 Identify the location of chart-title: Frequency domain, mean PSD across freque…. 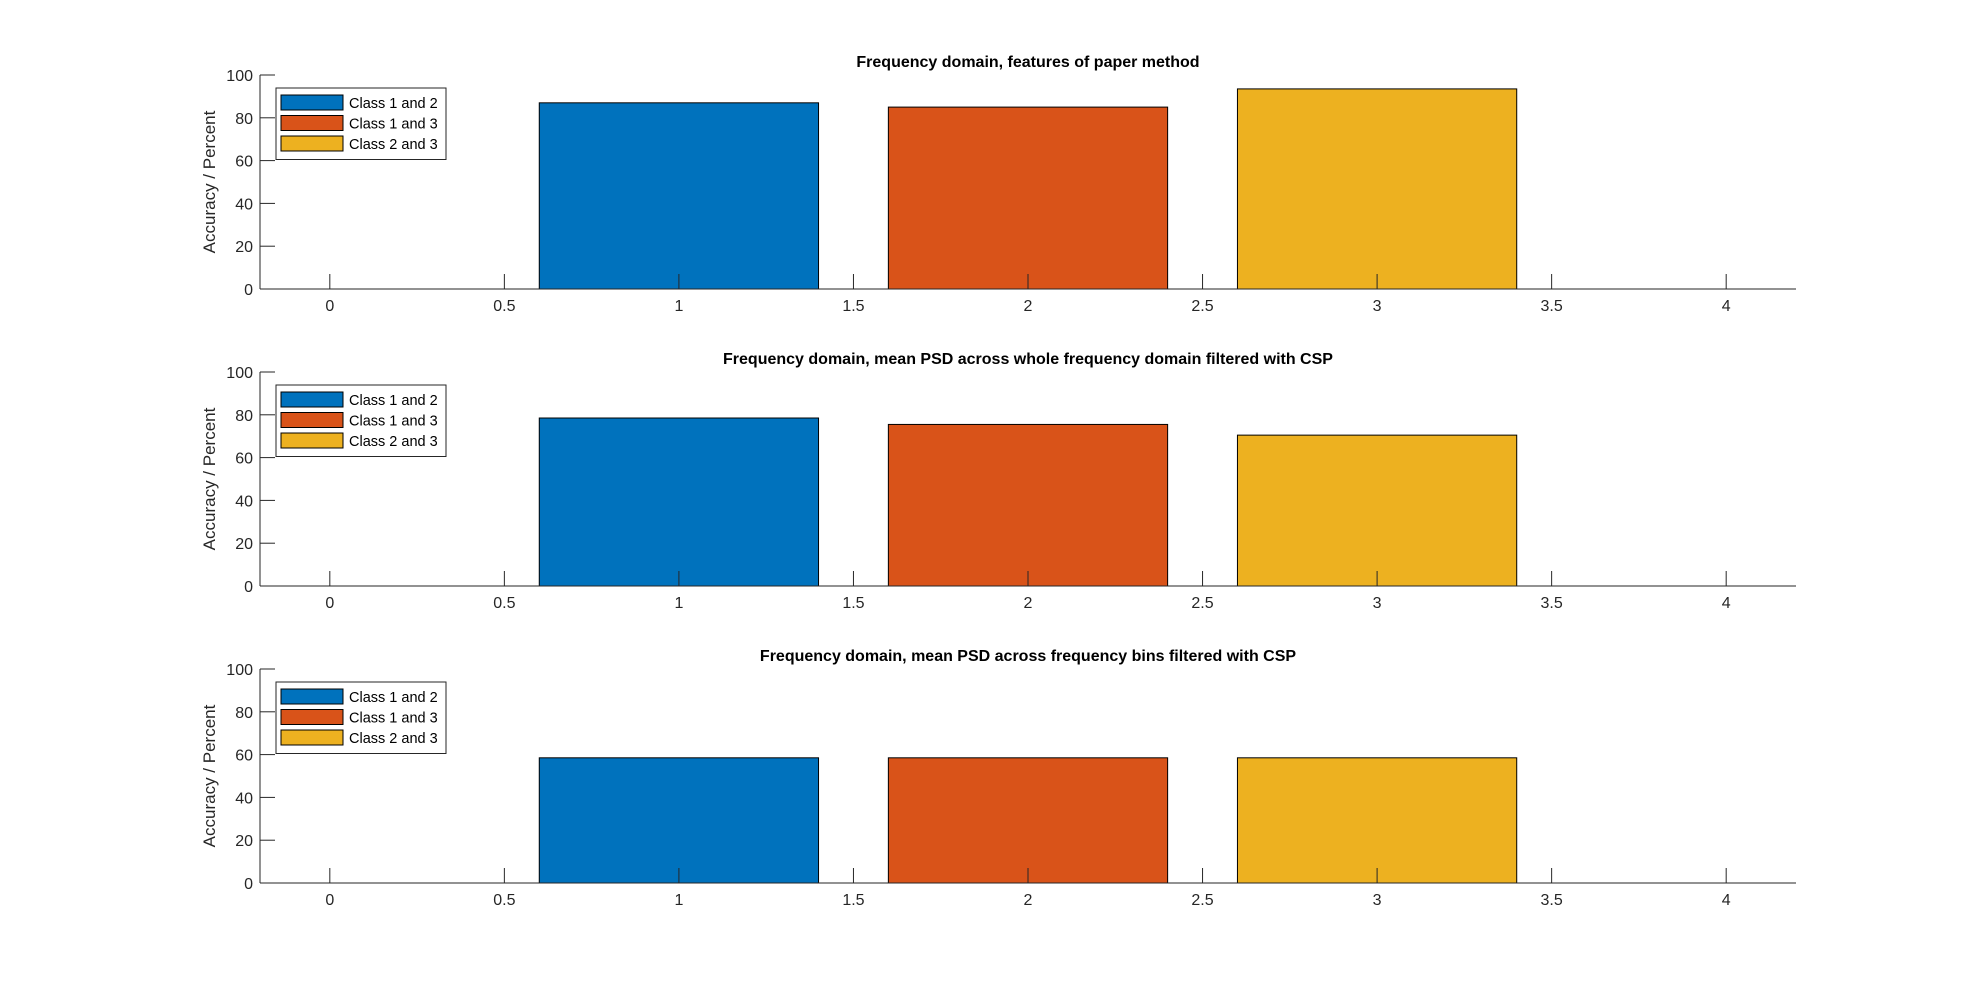
(1028, 656).